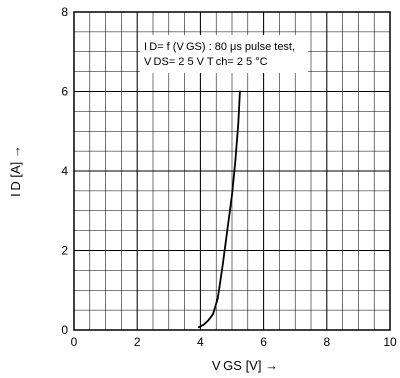  Describe the element at coordinates (64, 12) in the screenshot. I see `y-tick-label: 8` at that location.